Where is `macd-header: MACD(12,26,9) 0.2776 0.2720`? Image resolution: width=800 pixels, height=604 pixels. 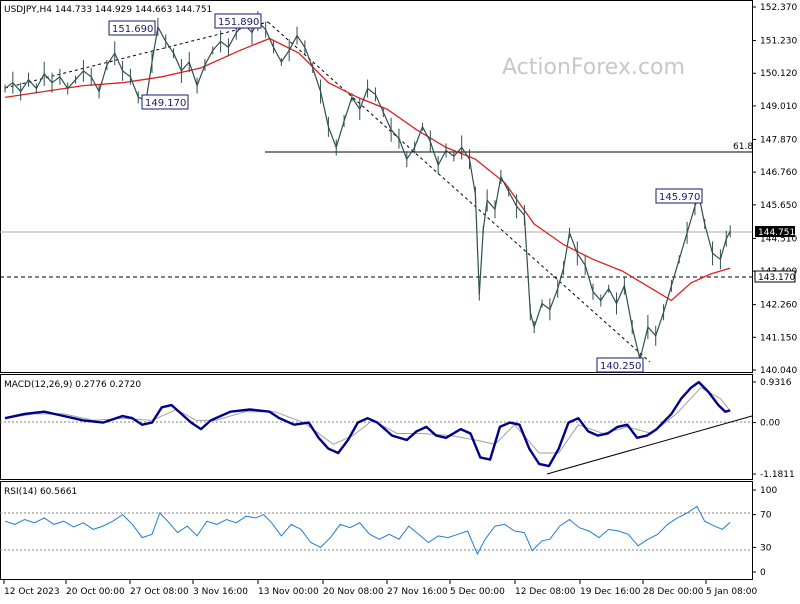
macd-header: MACD(12,26,9) 0.2776 0.2720 is located at coordinates (72, 385).